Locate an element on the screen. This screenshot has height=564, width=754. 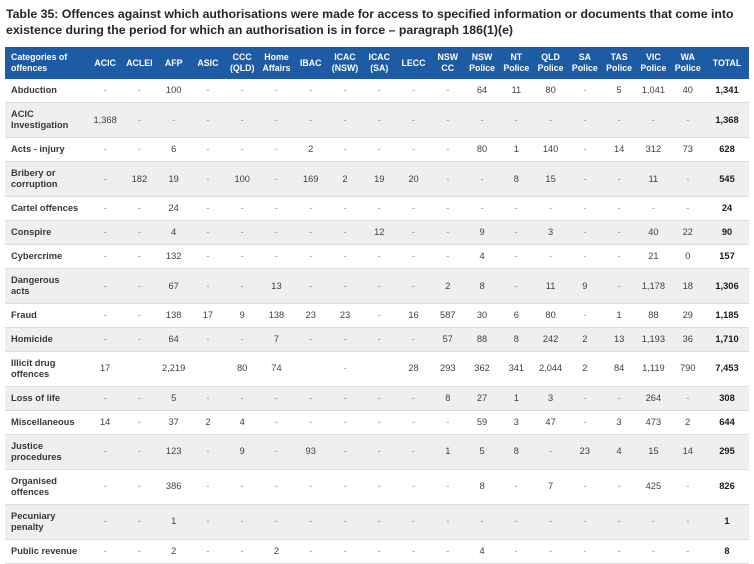
table-row: Public revenue - -2- -2- - - - -4- - - - - -8 is located at coordinates (377, 551).